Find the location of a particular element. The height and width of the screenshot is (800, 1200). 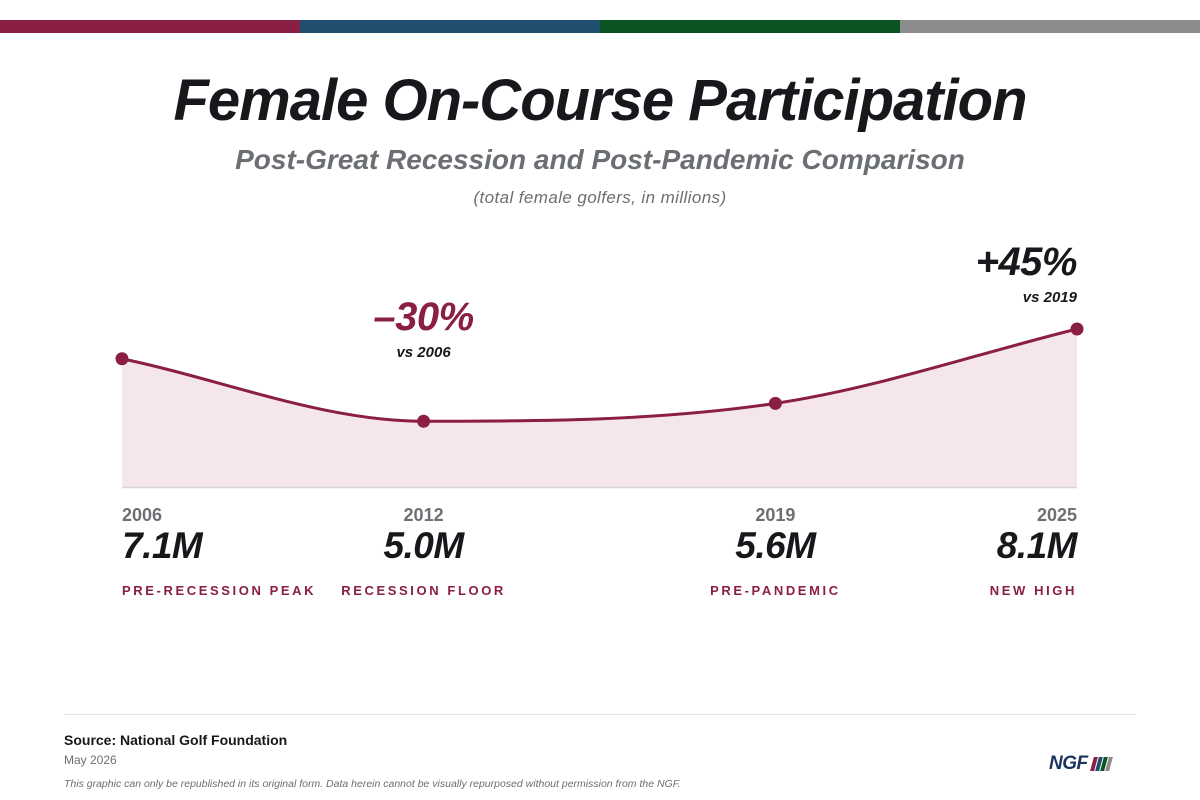

brand-color-bar is located at coordinates (600, 26).